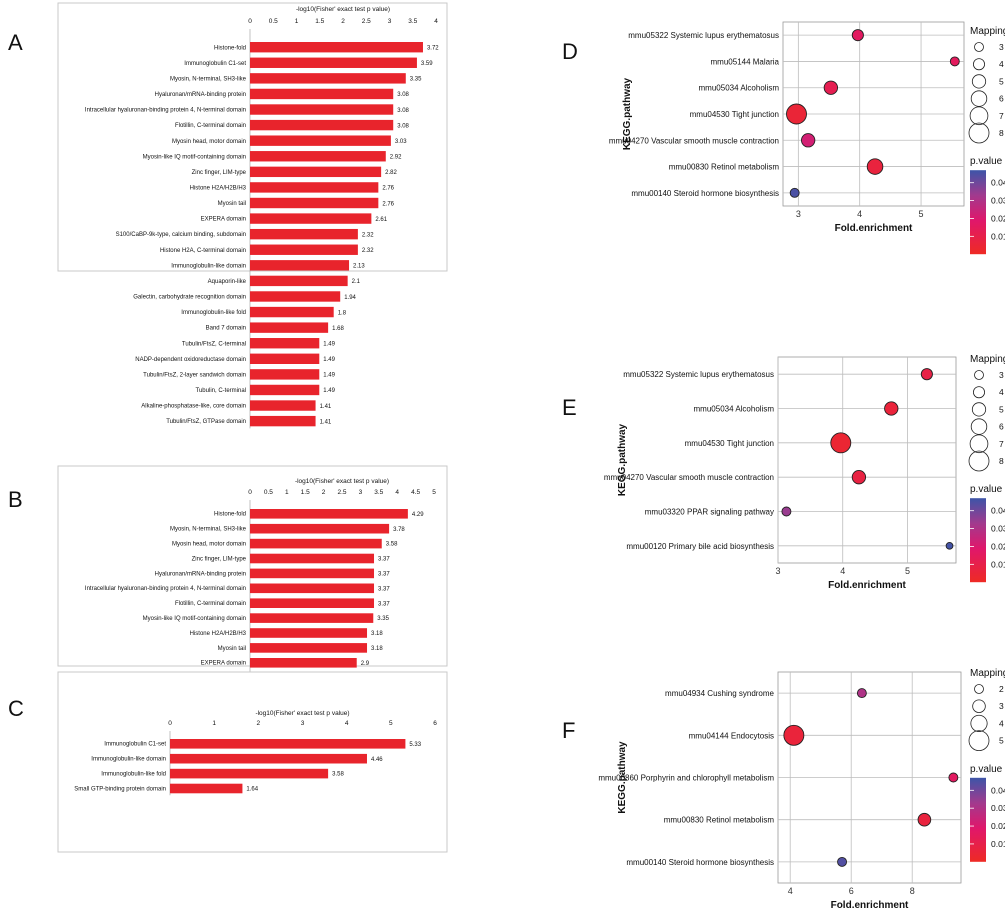 The image size is (1005, 909). I want to click on size-legend-label: 7, so click(1001, 116).